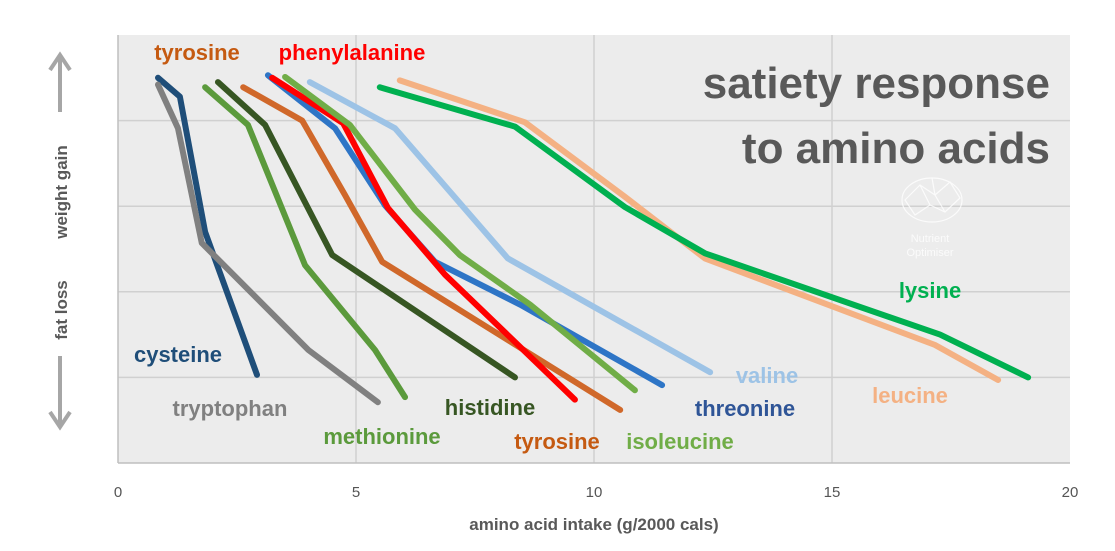 This screenshot has width=1115, height=551. I want to click on x-tick-label: 15, so click(832, 492).